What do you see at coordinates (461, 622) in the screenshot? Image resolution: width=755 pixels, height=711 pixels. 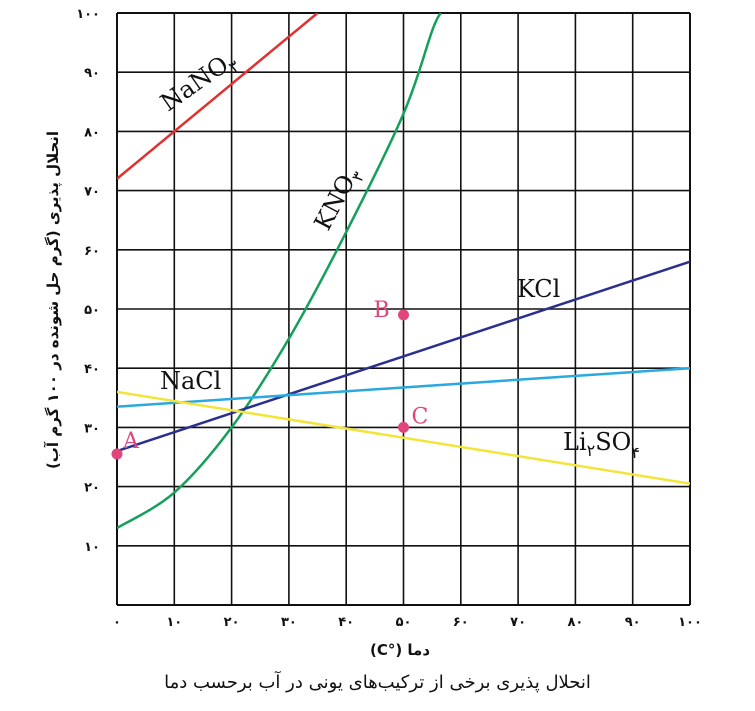 I see `x-tick-label: ۶۰` at bounding box center [461, 622].